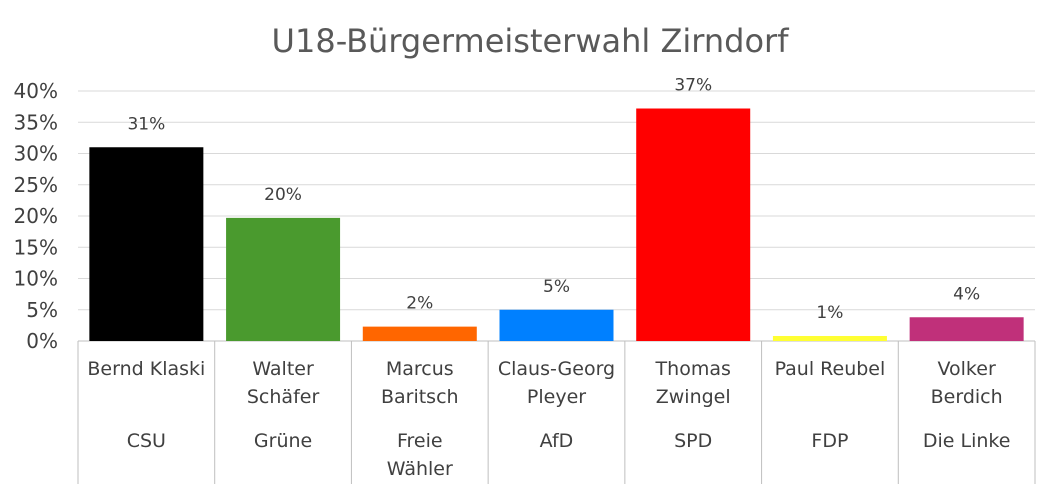  I want to click on y-tick-label: 5%, so click(42, 310).